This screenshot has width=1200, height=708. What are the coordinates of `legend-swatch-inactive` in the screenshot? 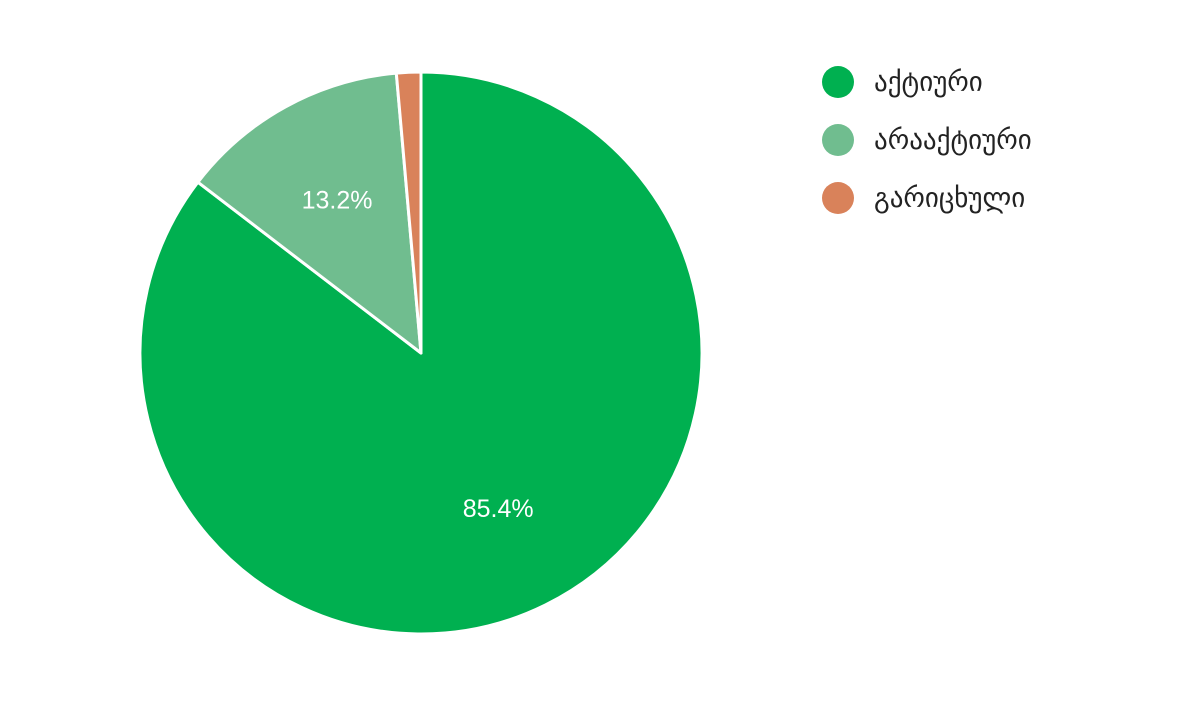 It's located at (838, 140).